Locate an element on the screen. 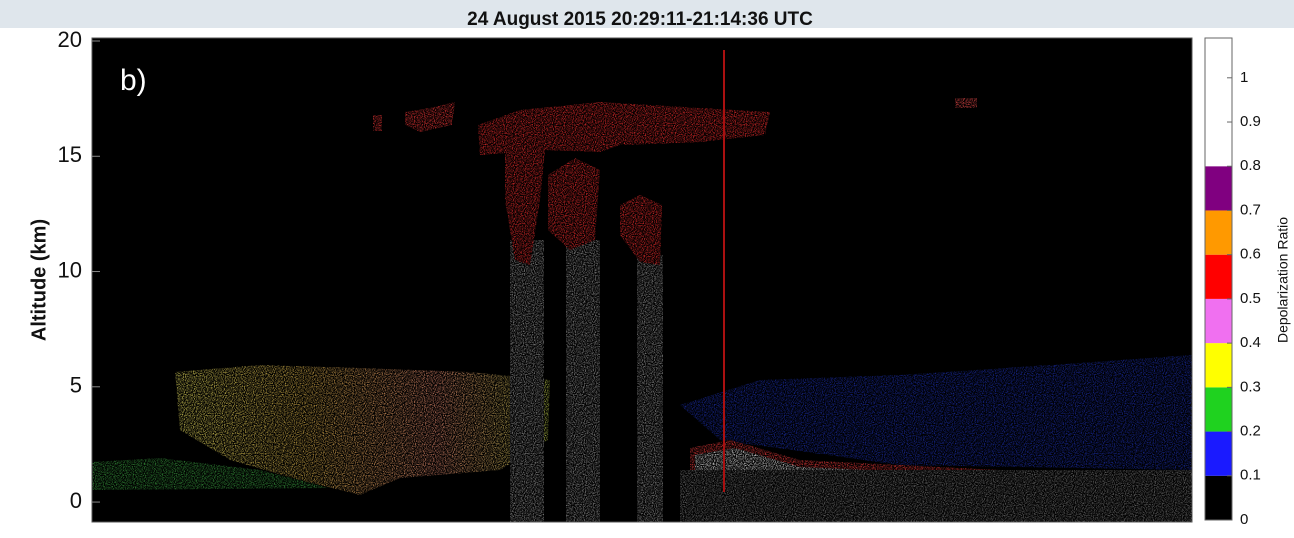  colorbar-tick-label: 0.7 is located at coordinates (1250, 209).